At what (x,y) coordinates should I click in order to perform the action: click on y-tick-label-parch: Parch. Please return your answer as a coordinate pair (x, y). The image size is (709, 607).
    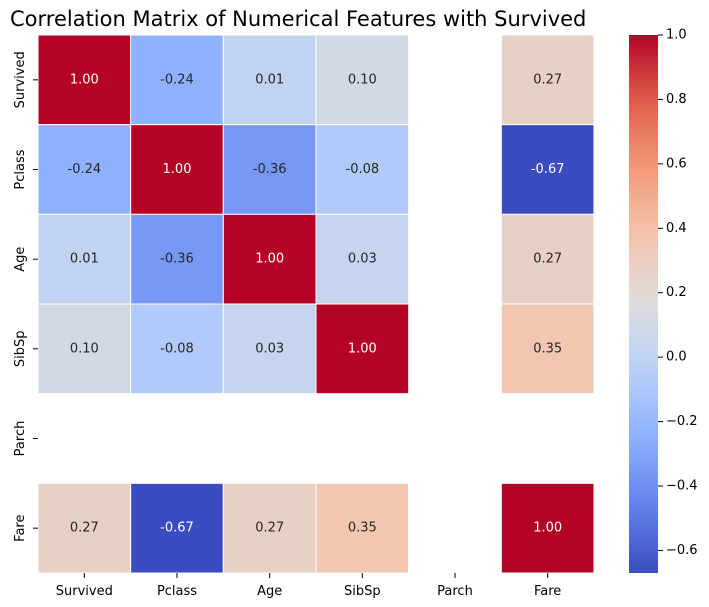
    Looking at the image, I should click on (20, 439).